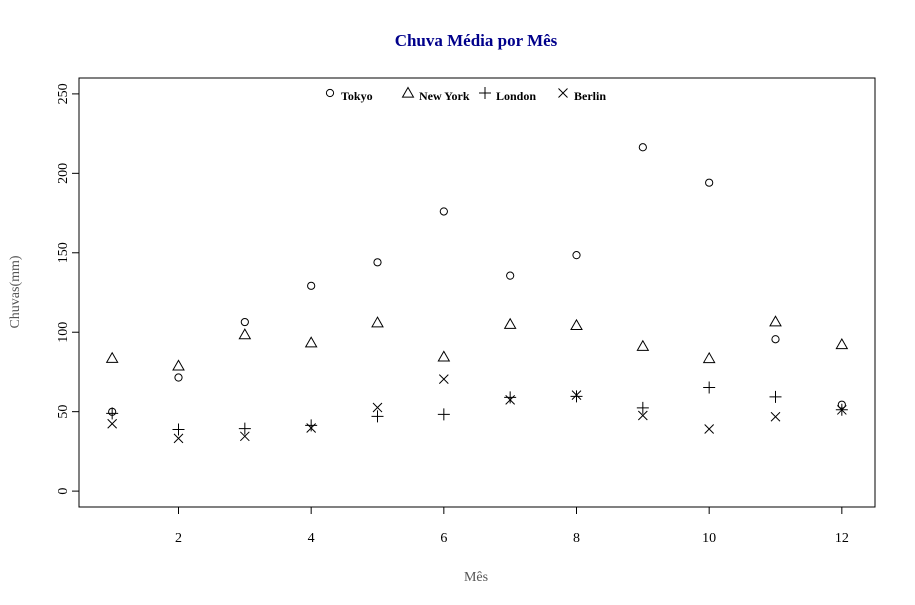 The height and width of the screenshot is (605, 915). What do you see at coordinates (67, 289) in the screenshot?
I see `y-axis: 0 50 100 150 200 250` at bounding box center [67, 289].